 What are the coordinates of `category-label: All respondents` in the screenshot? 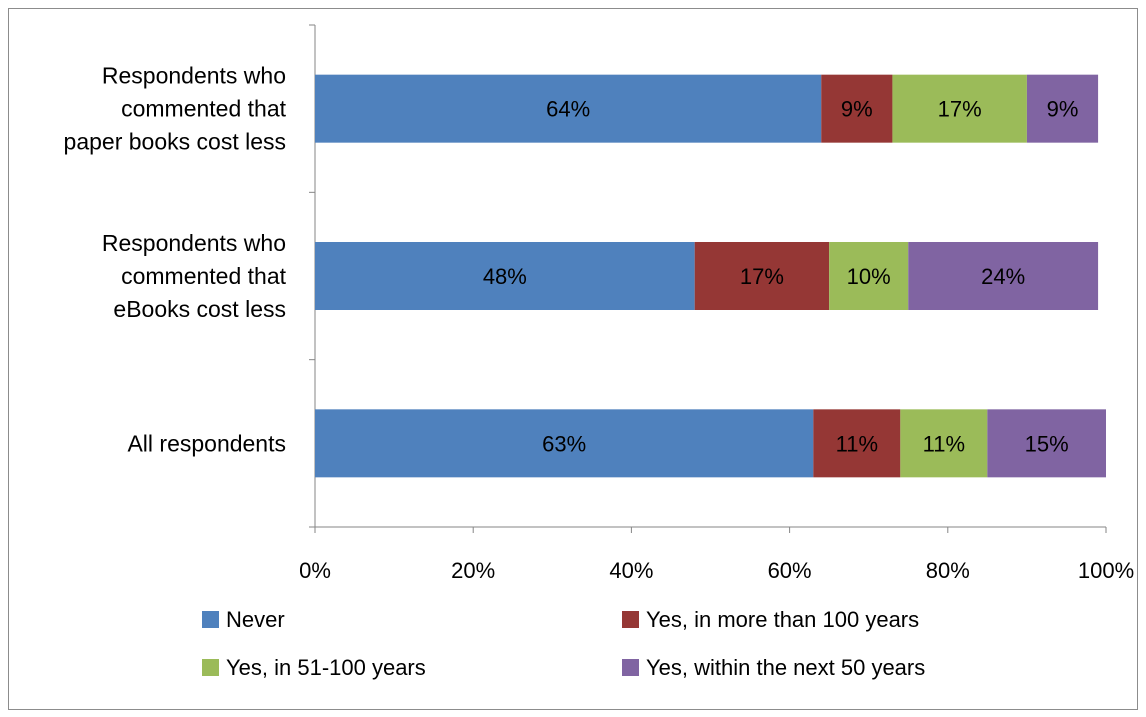 It's located at (206, 443).